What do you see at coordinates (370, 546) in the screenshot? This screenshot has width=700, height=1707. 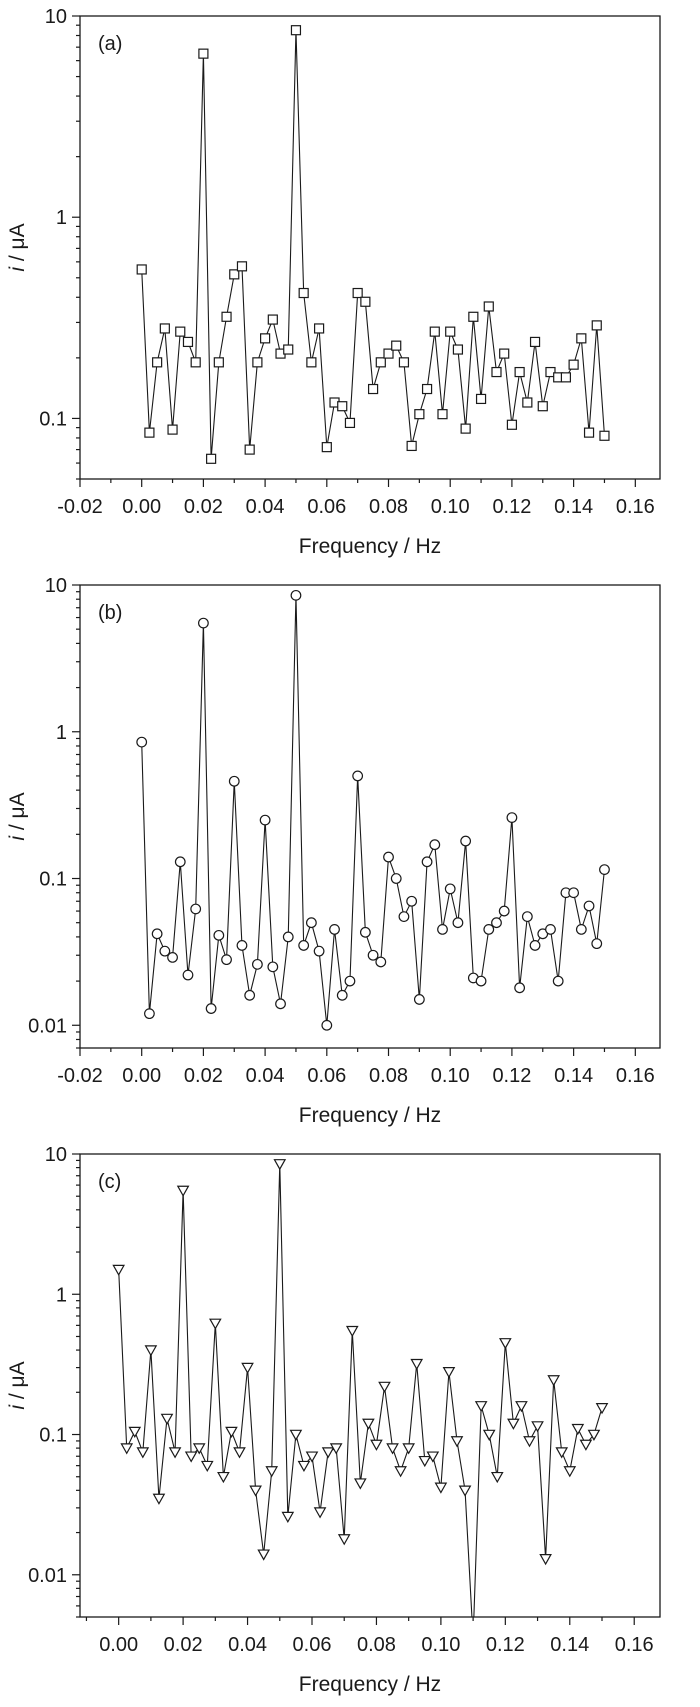 I see `x-axis-label: Frequency / Hz` at bounding box center [370, 546].